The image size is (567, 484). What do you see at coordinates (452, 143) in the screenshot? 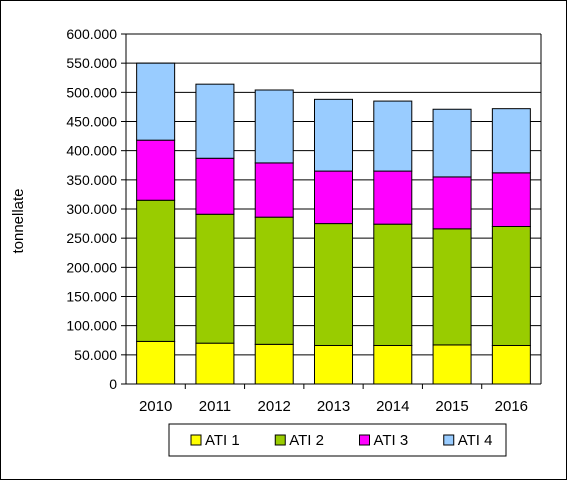
I see `bar-ati-4-2015` at bounding box center [452, 143].